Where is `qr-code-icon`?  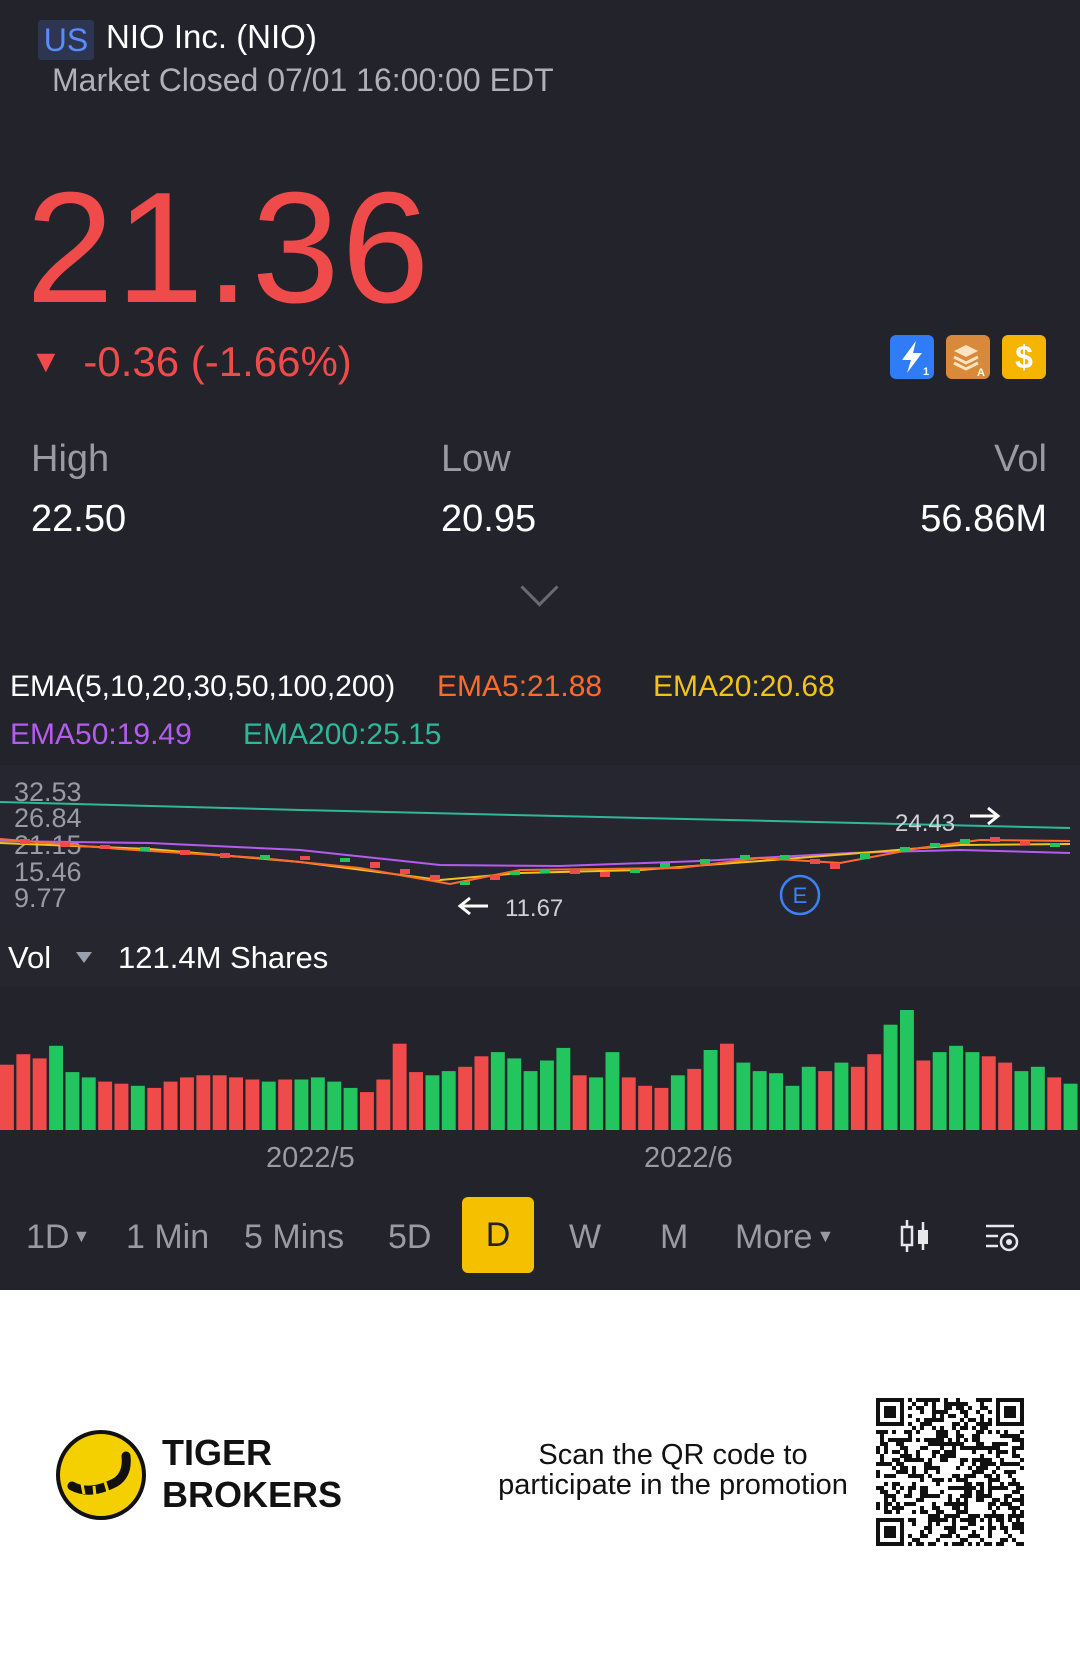
qr-code-icon is located at coordinates (950, 1472).